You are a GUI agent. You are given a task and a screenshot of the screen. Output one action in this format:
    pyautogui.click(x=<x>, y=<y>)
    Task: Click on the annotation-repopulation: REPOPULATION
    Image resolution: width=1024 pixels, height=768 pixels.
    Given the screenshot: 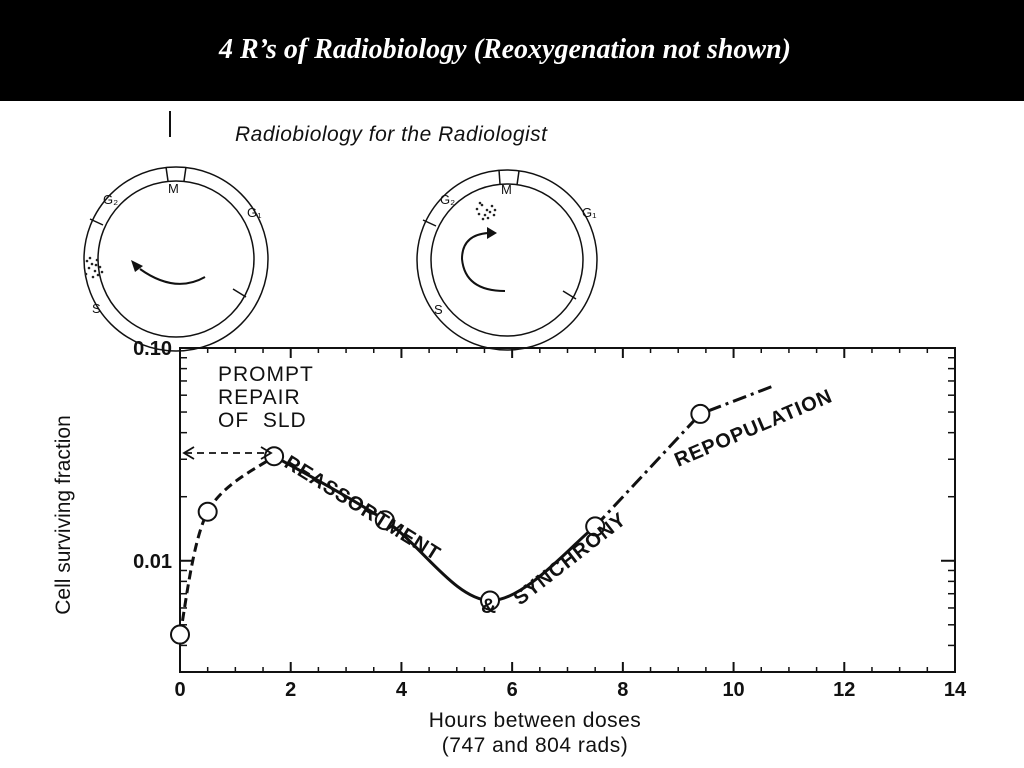 What is the action you would take?
    pyautogui.click(x=753, y=428)
    